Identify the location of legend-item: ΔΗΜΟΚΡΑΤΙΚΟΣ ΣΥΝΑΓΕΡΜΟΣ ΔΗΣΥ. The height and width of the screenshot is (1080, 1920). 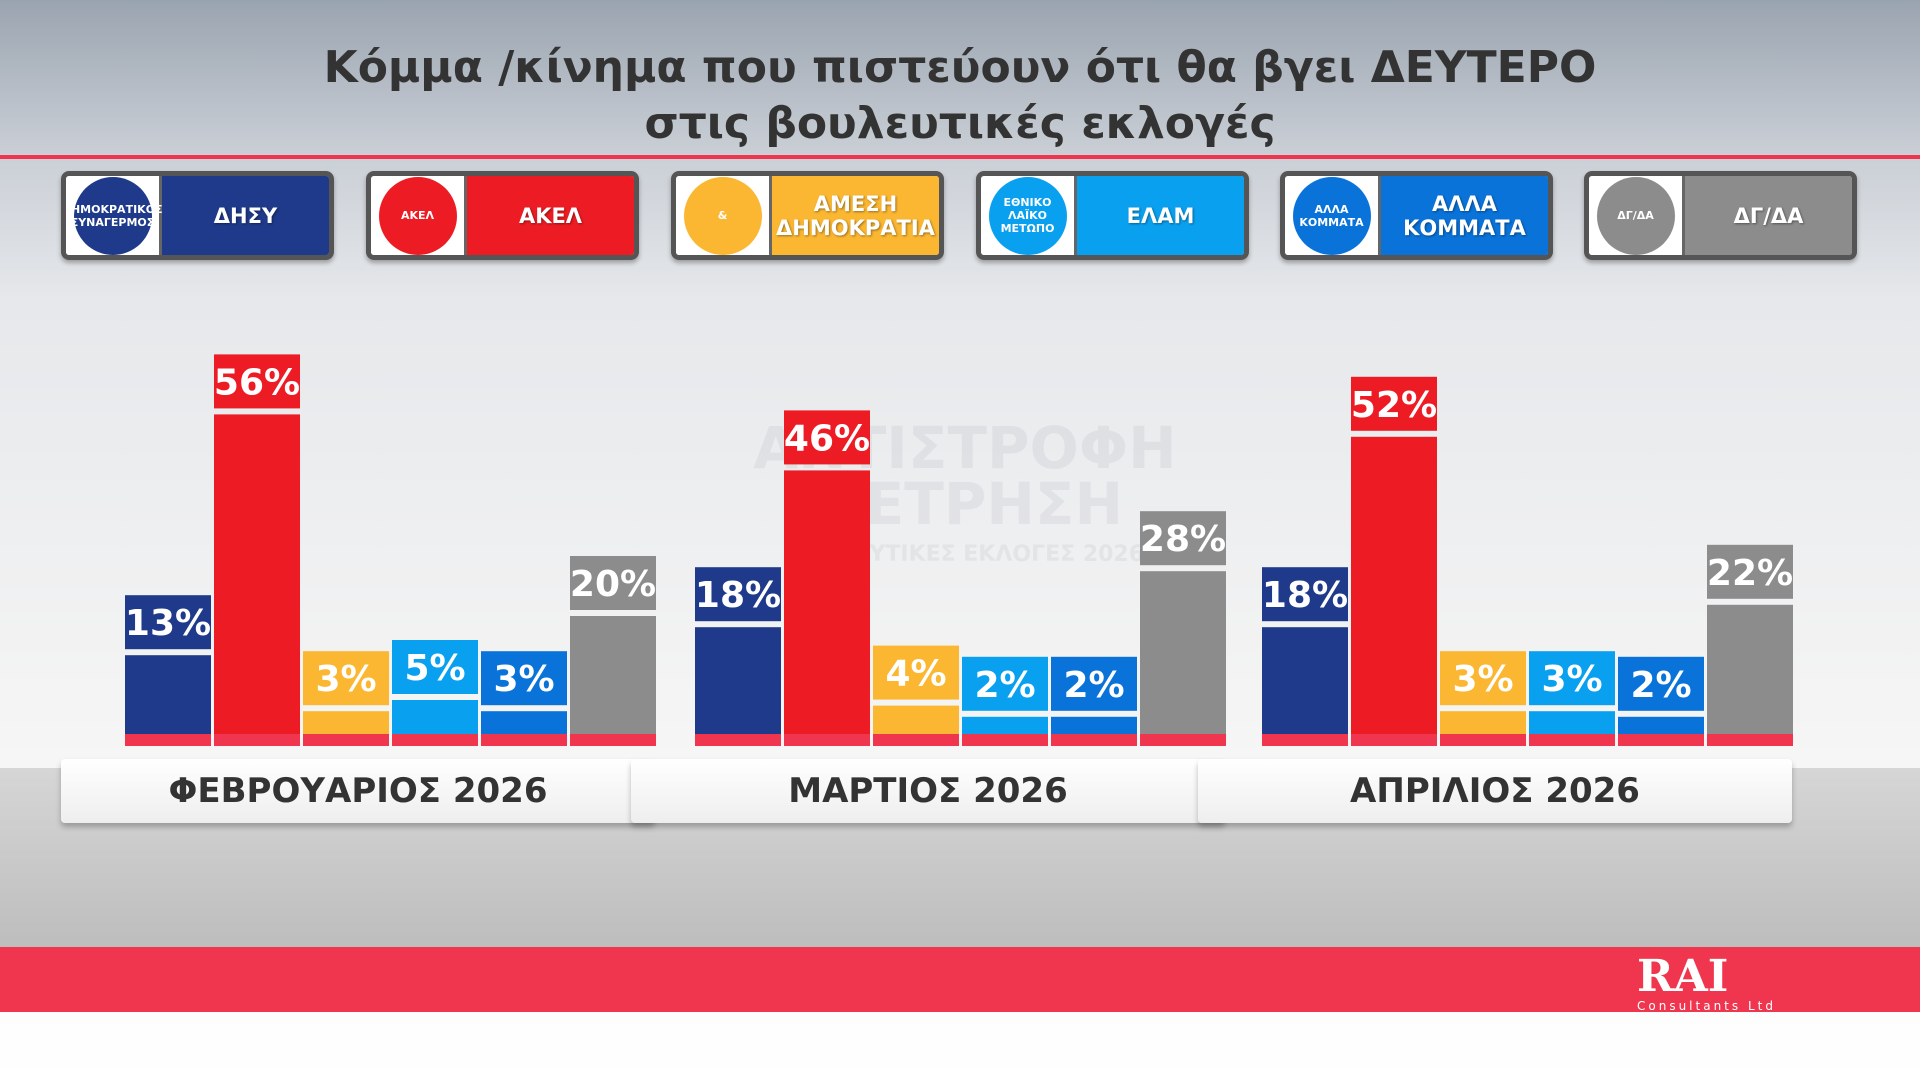
(197, 215).